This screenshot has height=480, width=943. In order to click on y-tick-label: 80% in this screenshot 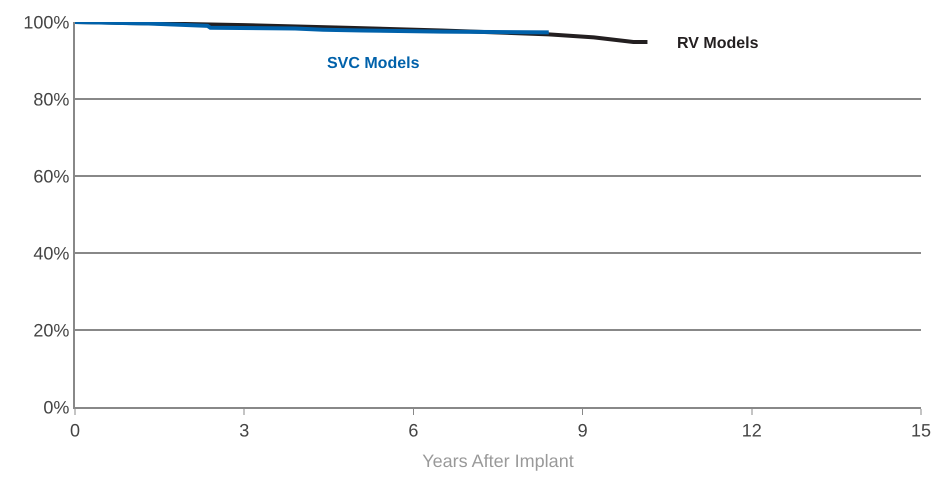, I will do `click(51, 99)`.